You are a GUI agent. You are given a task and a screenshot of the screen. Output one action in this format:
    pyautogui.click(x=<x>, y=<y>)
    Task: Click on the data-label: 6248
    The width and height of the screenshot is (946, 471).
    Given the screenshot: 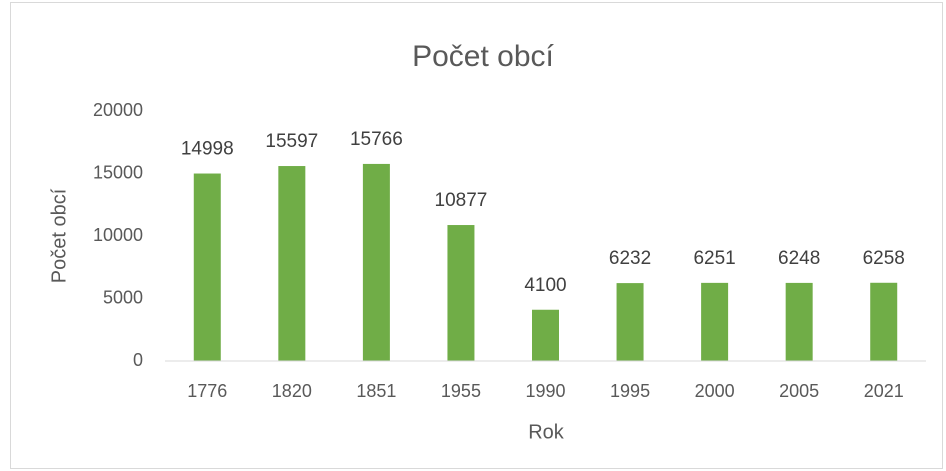 What is the action you would take?
    pyautogui.click(x=799, y=258)
    